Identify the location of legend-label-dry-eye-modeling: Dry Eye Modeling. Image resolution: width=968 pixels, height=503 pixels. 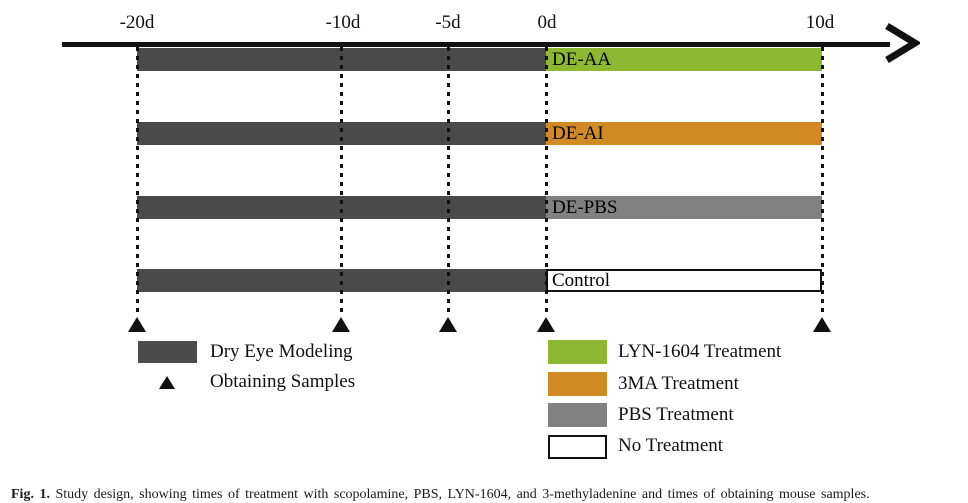
(281, 351).